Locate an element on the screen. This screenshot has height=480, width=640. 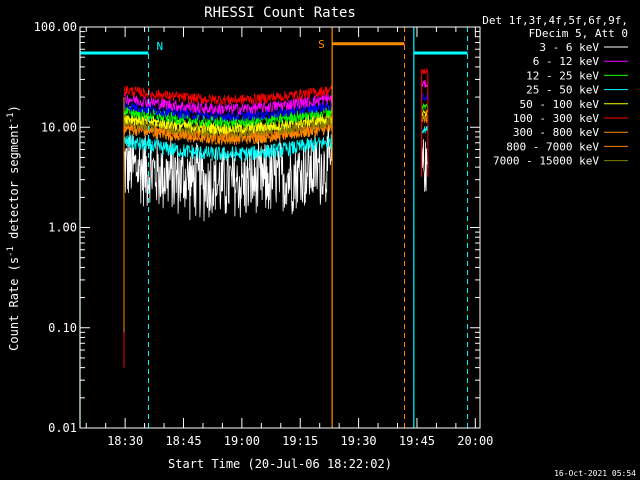
legend-label: 300 - 800 keV is located at coordinates (556, 132).